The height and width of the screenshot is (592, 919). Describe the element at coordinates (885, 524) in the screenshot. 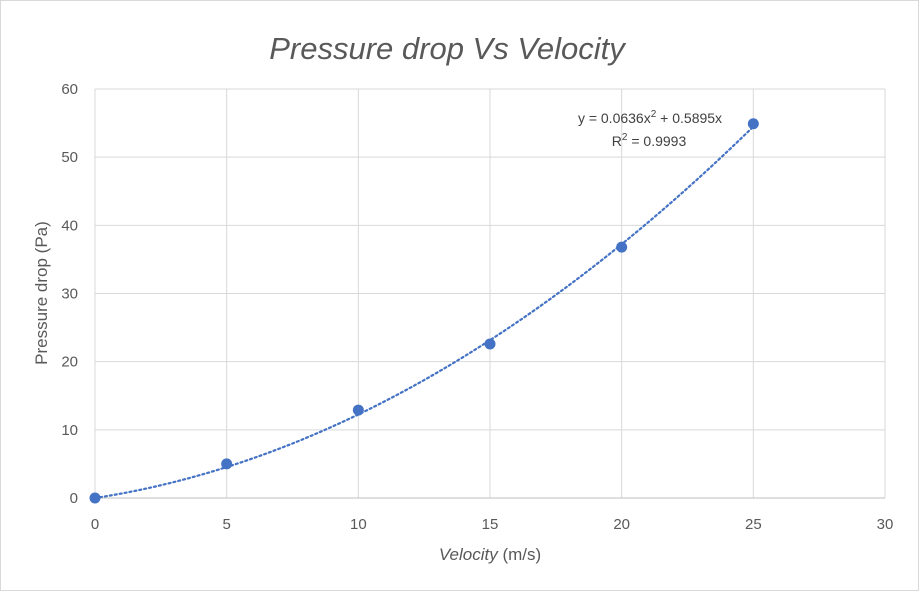

I see `x-tick-label: 30` at that location.